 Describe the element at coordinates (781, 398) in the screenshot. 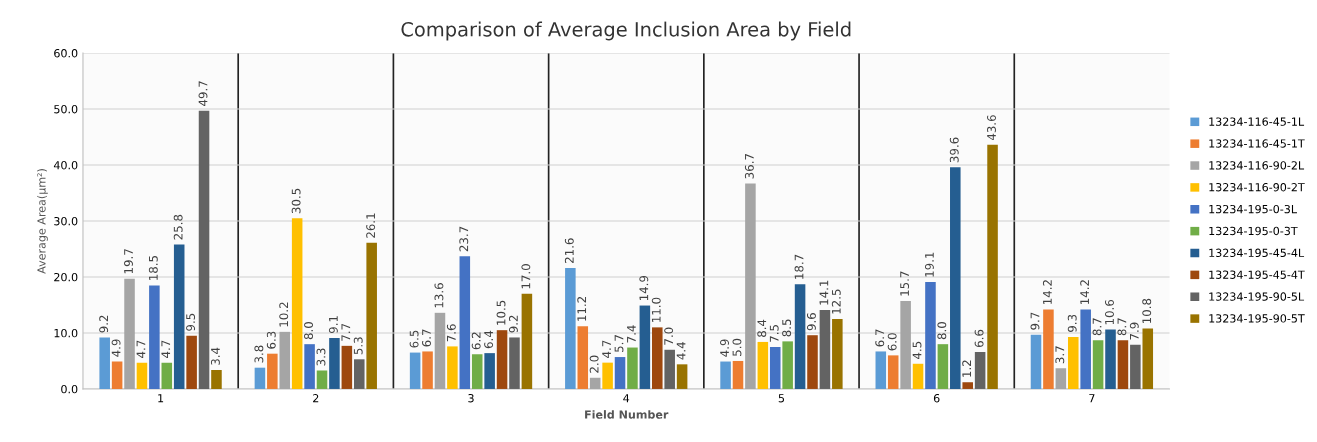

I see `x-tick-label: 5` at that location.